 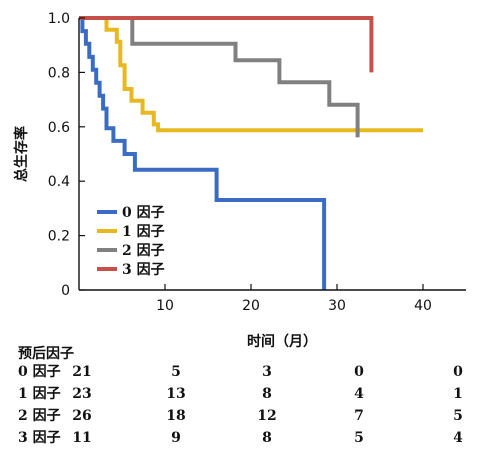 What do you see at coordinates (282, 341) in the screenshot?
I see `x-axis-title: 时间（月）` at bounding box center [282, 341].